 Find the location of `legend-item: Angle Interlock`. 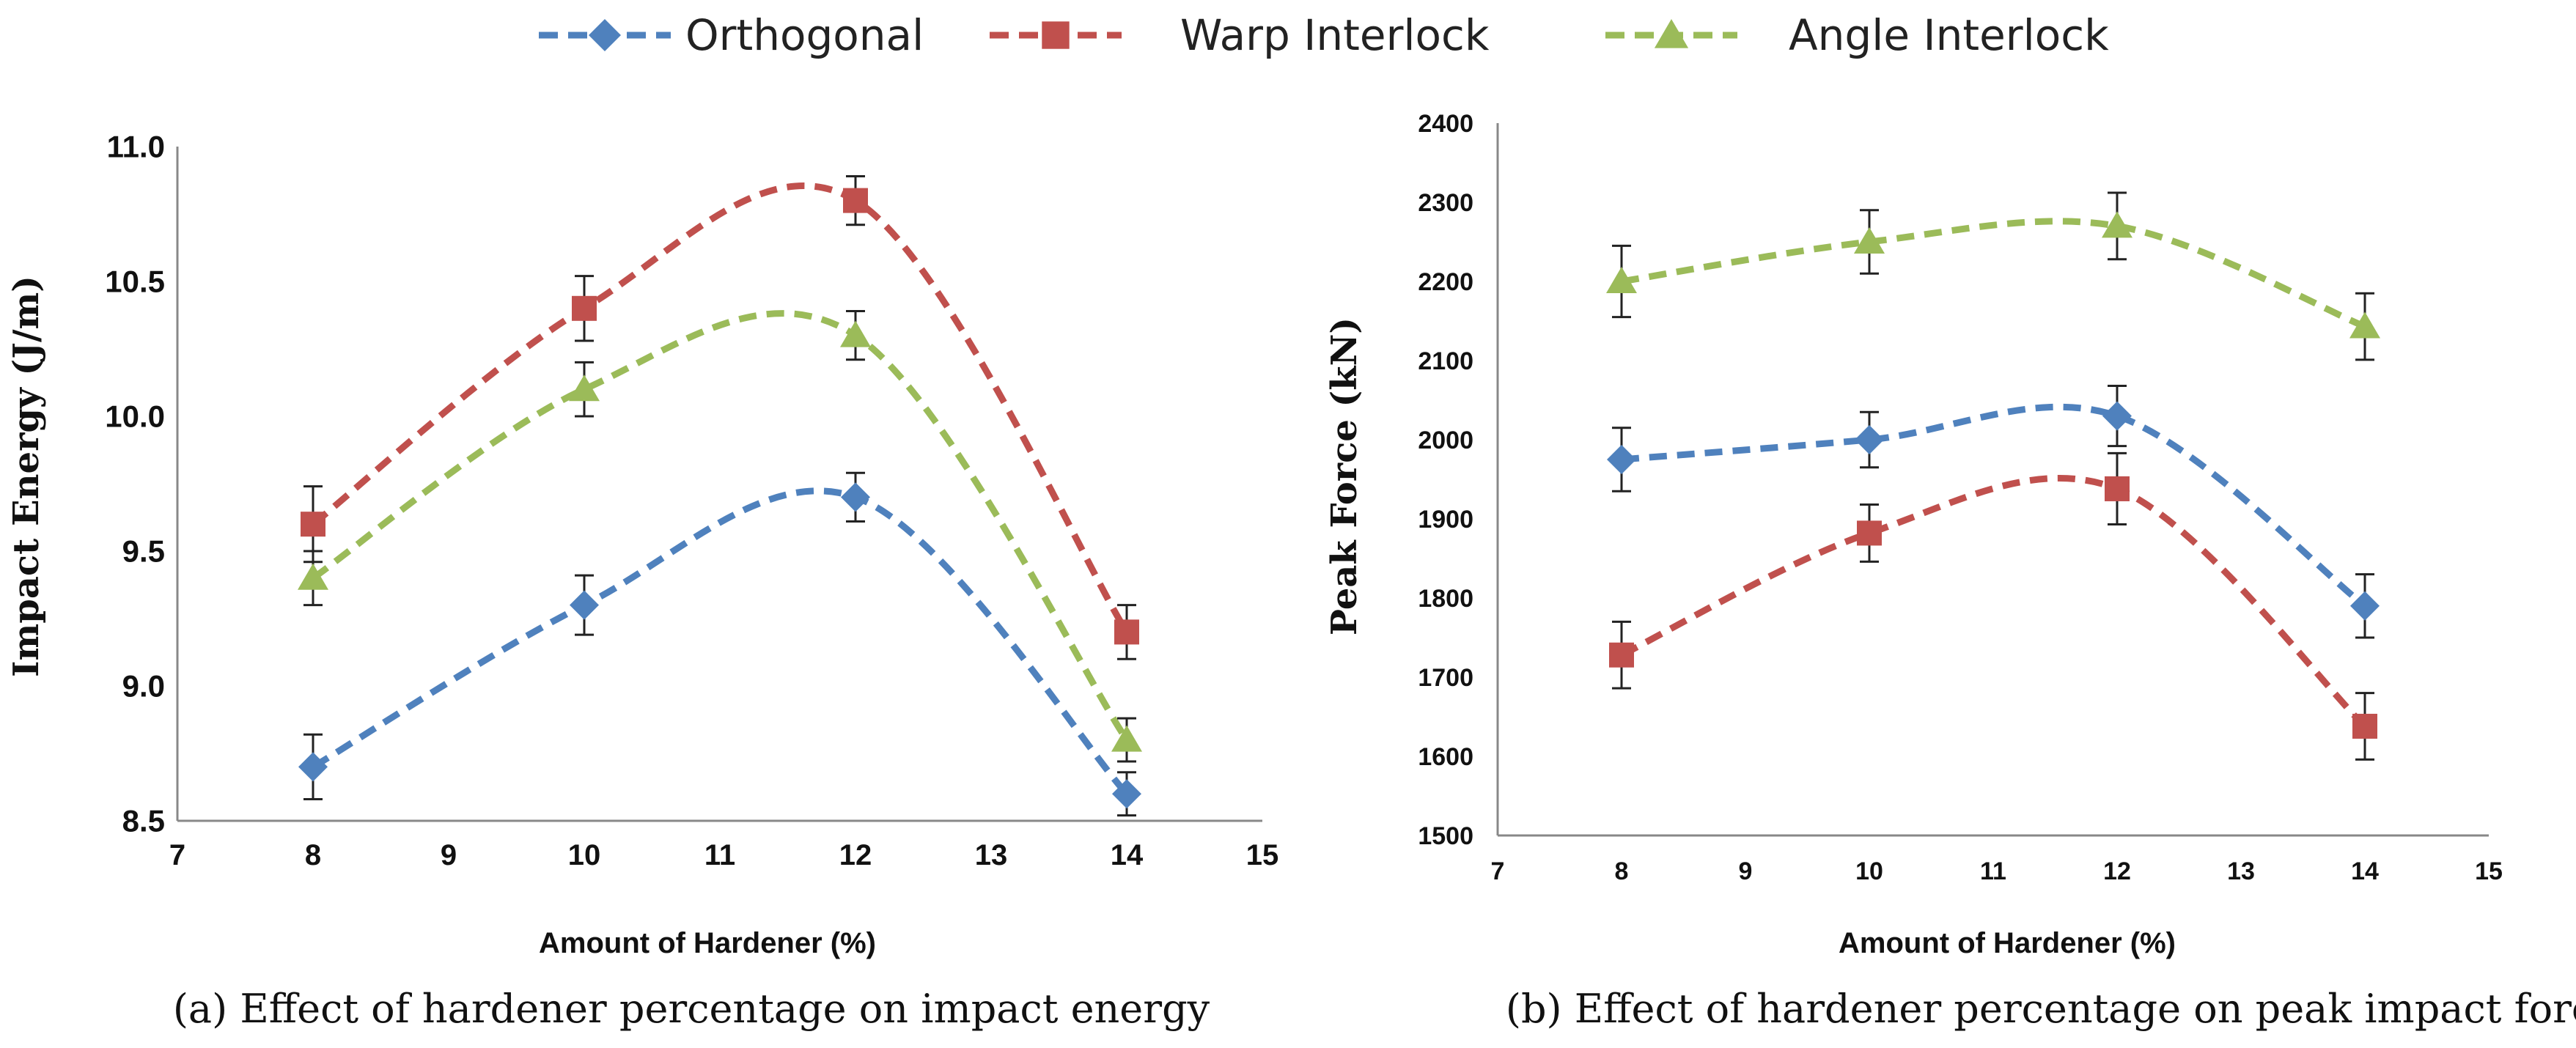

legend-item: Angle Interlock is located at coordinates (1857, 35).